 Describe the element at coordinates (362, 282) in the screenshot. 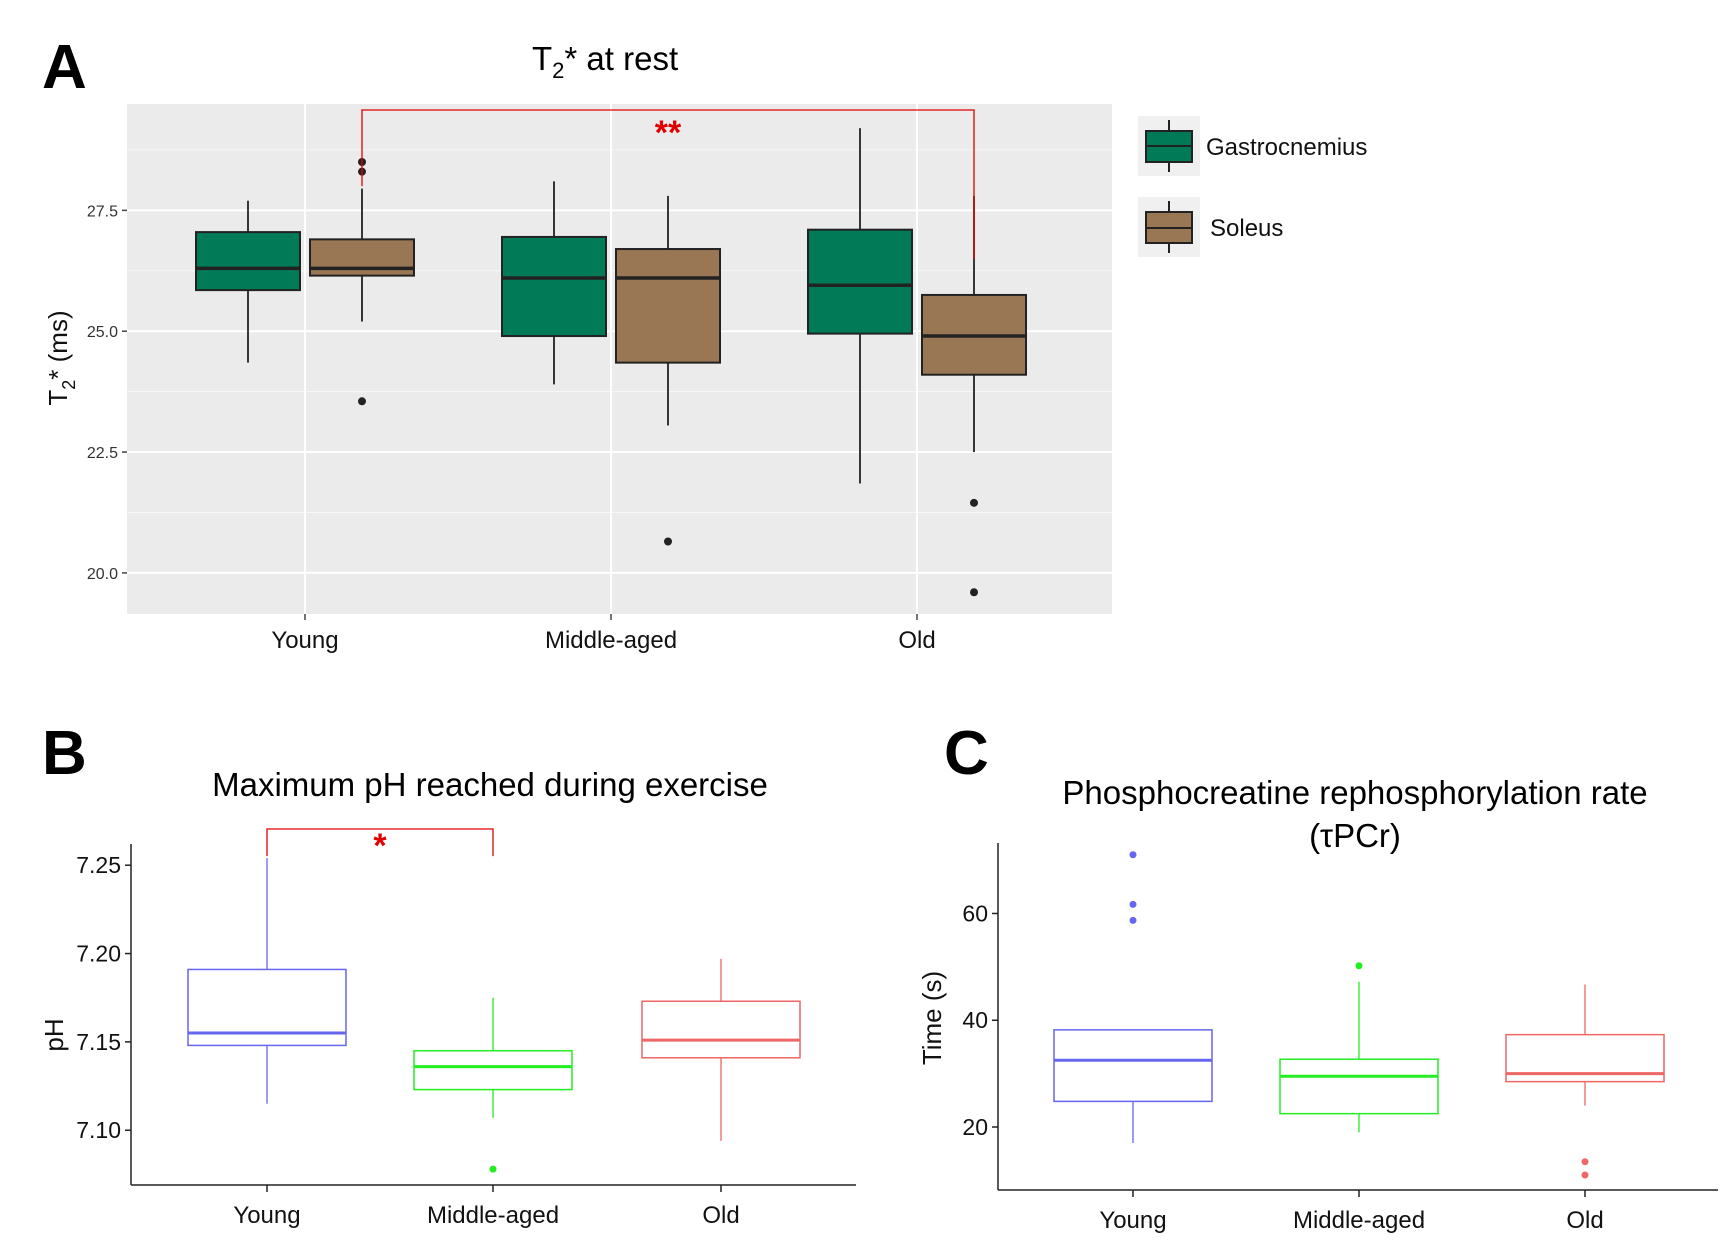

I see `box-soleus-young` at that location.